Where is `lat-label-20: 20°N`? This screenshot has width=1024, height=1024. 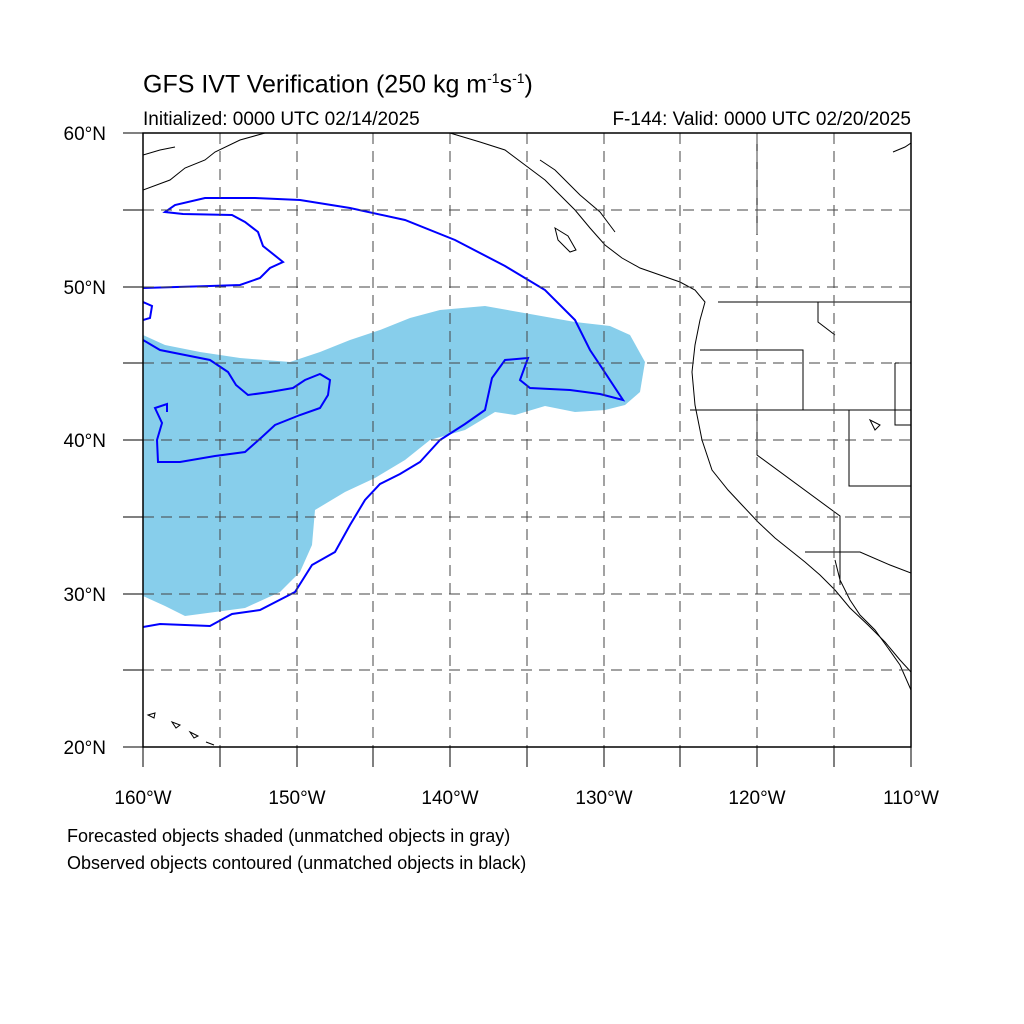
lat-label-20: 20°N is located at coordinates (85, 748).